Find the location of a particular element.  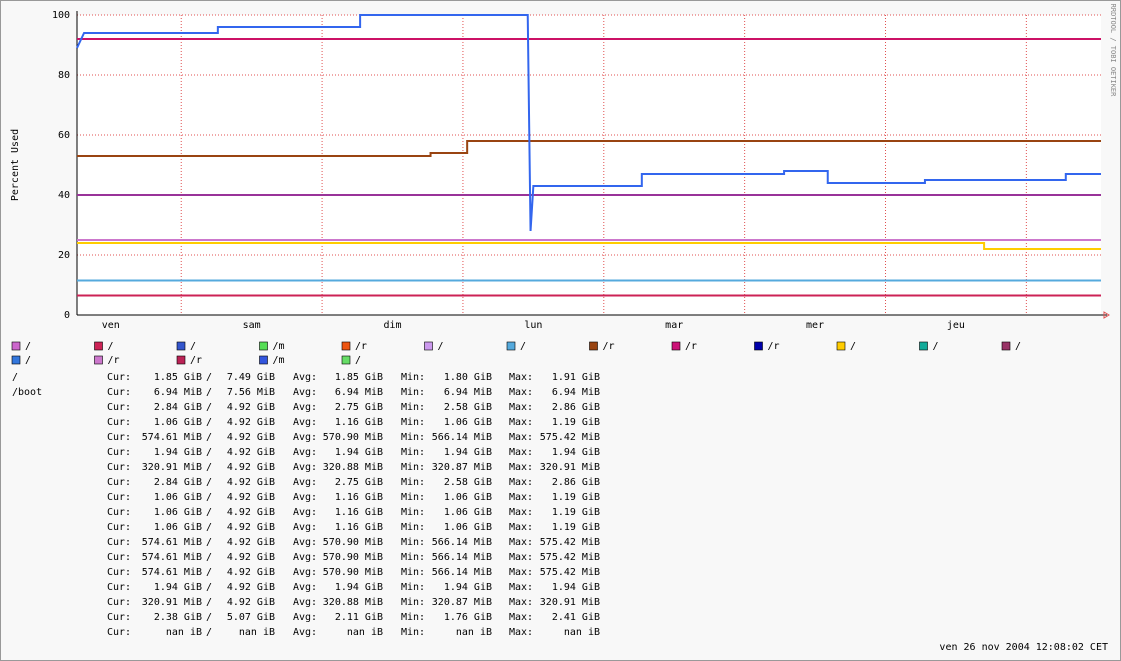

stat-value: 1.91 GiB is located at coordinates (576, 377).